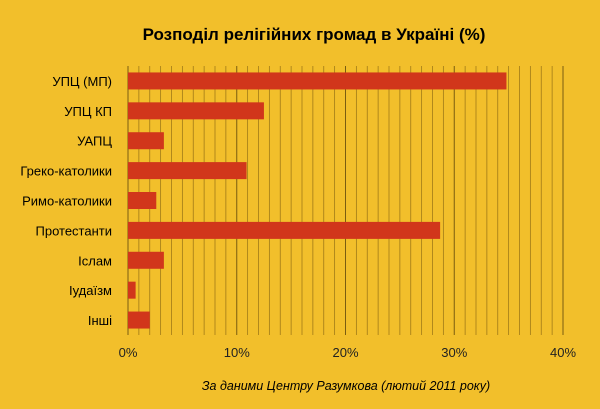 The width and height of the screenshot is (600, 409). I want to click on category-label: УПЦ (МП), so click(82, 81).